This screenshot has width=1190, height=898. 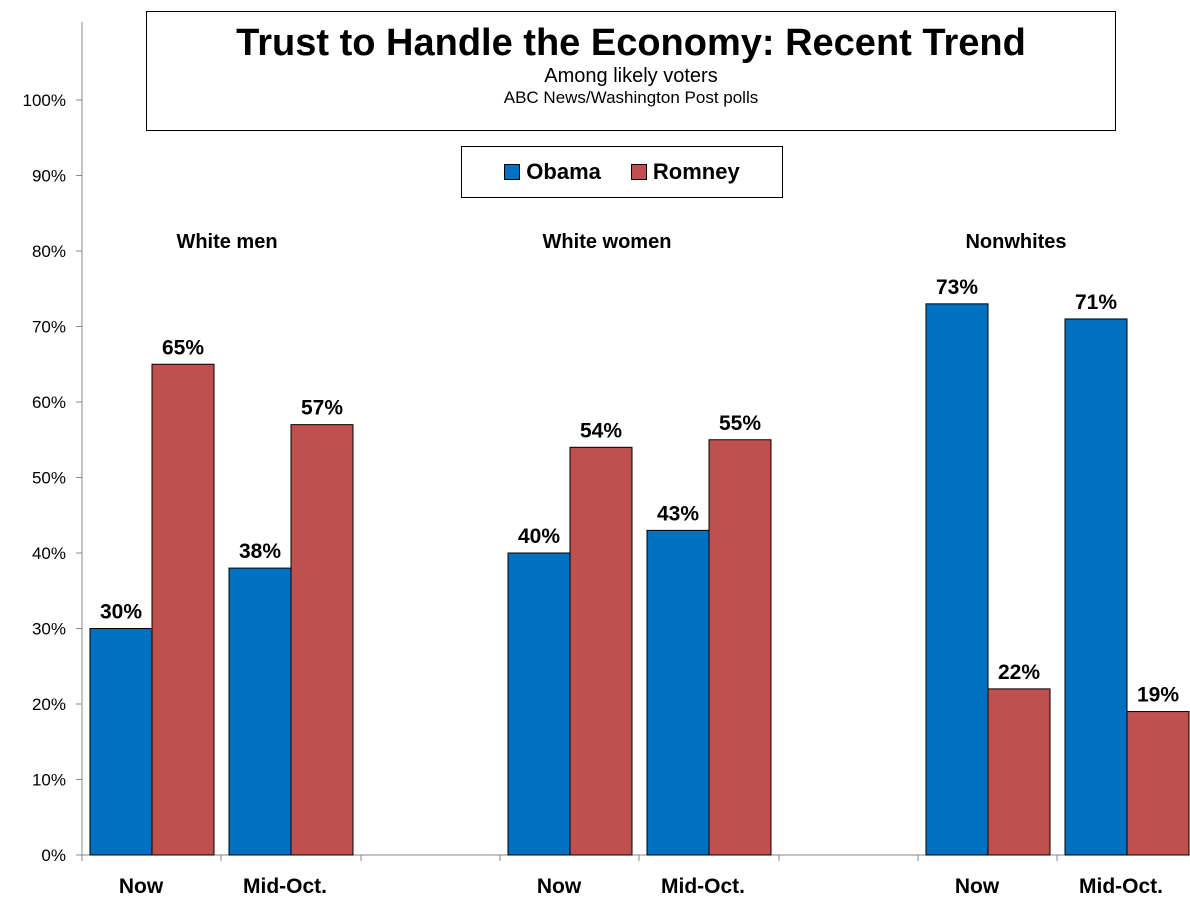 I want to click on legend-label-romney: Romney, so click(x=696, y=171).